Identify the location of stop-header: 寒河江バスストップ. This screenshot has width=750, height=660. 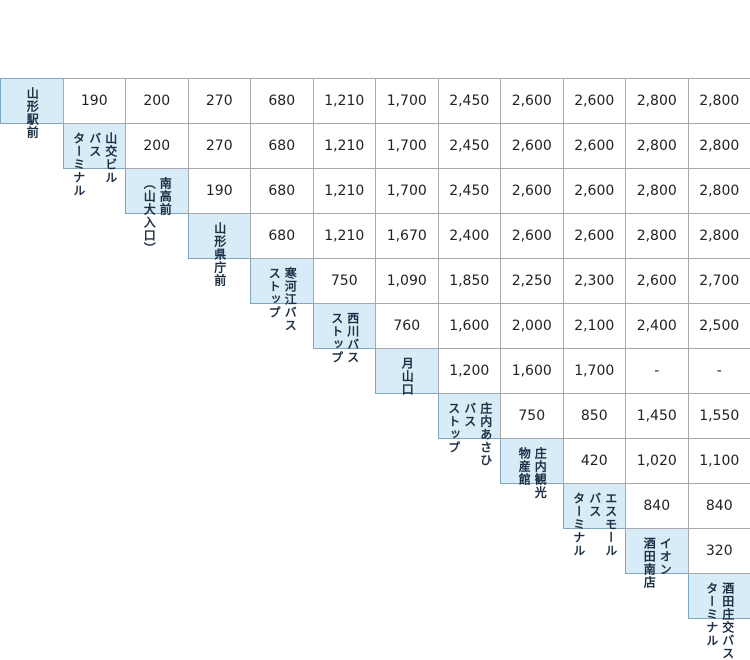
(282, 281).